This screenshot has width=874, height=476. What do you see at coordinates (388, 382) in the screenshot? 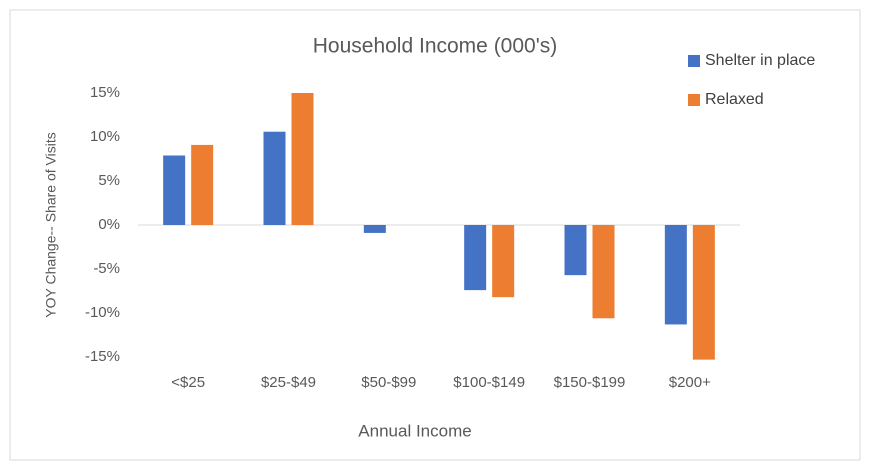
I see `x-tick-label: $50-$99` at bounding box center [388, 382].